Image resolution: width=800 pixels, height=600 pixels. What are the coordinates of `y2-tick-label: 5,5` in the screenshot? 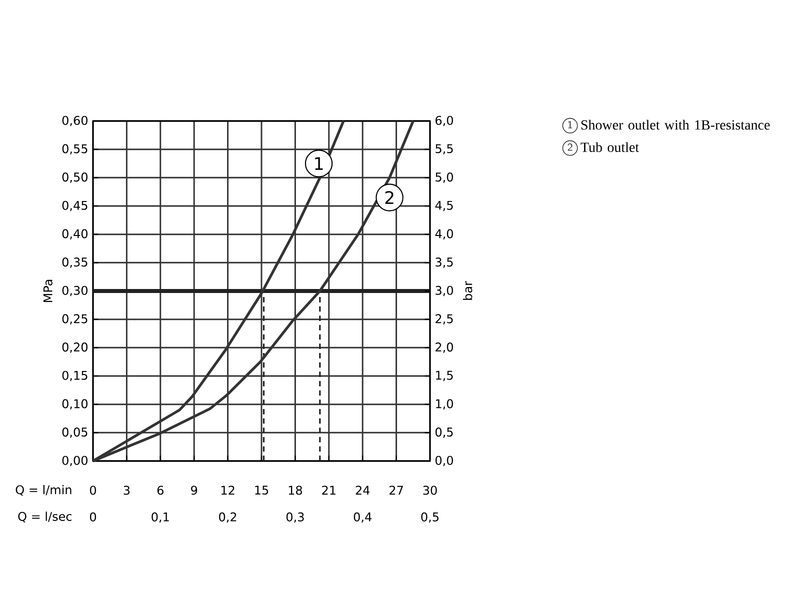 It's located at (444, 149).